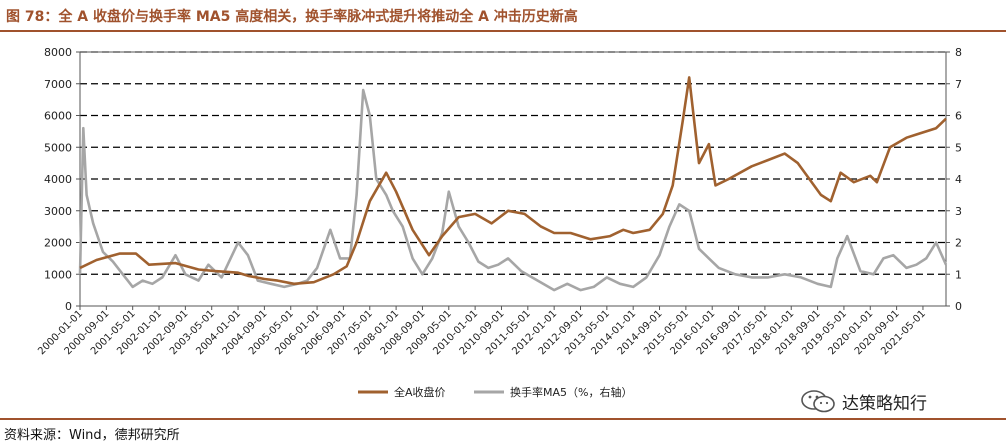  What do you see at coordinates (58, 179) in the screenshot?
I see `y-left-tick-label: 4000` at bounding box center [58, 179].